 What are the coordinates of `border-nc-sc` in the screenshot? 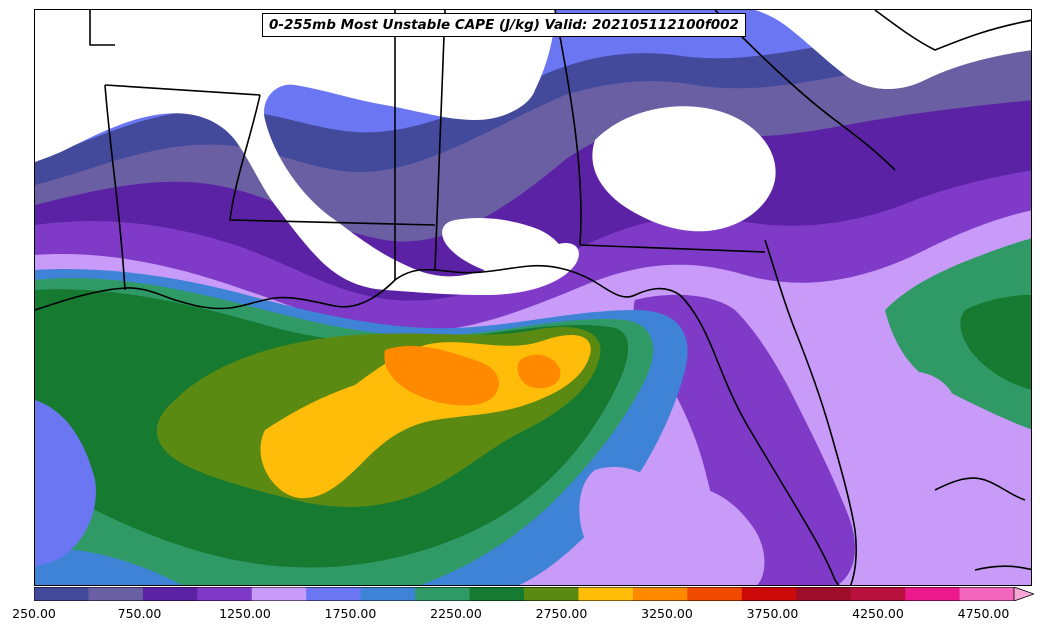 It's located at (952, 30).